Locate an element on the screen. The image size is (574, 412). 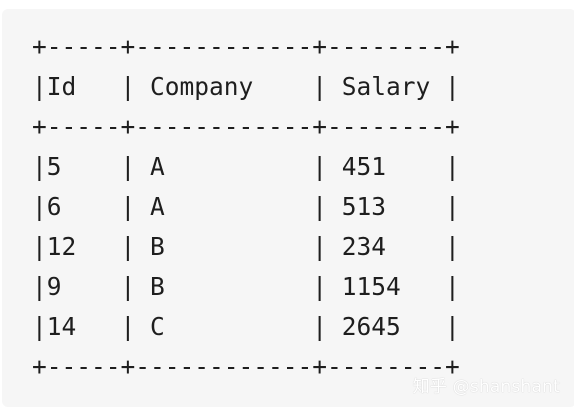
watermark: 知乎 @shanshant is located at coordinates (486, 387).